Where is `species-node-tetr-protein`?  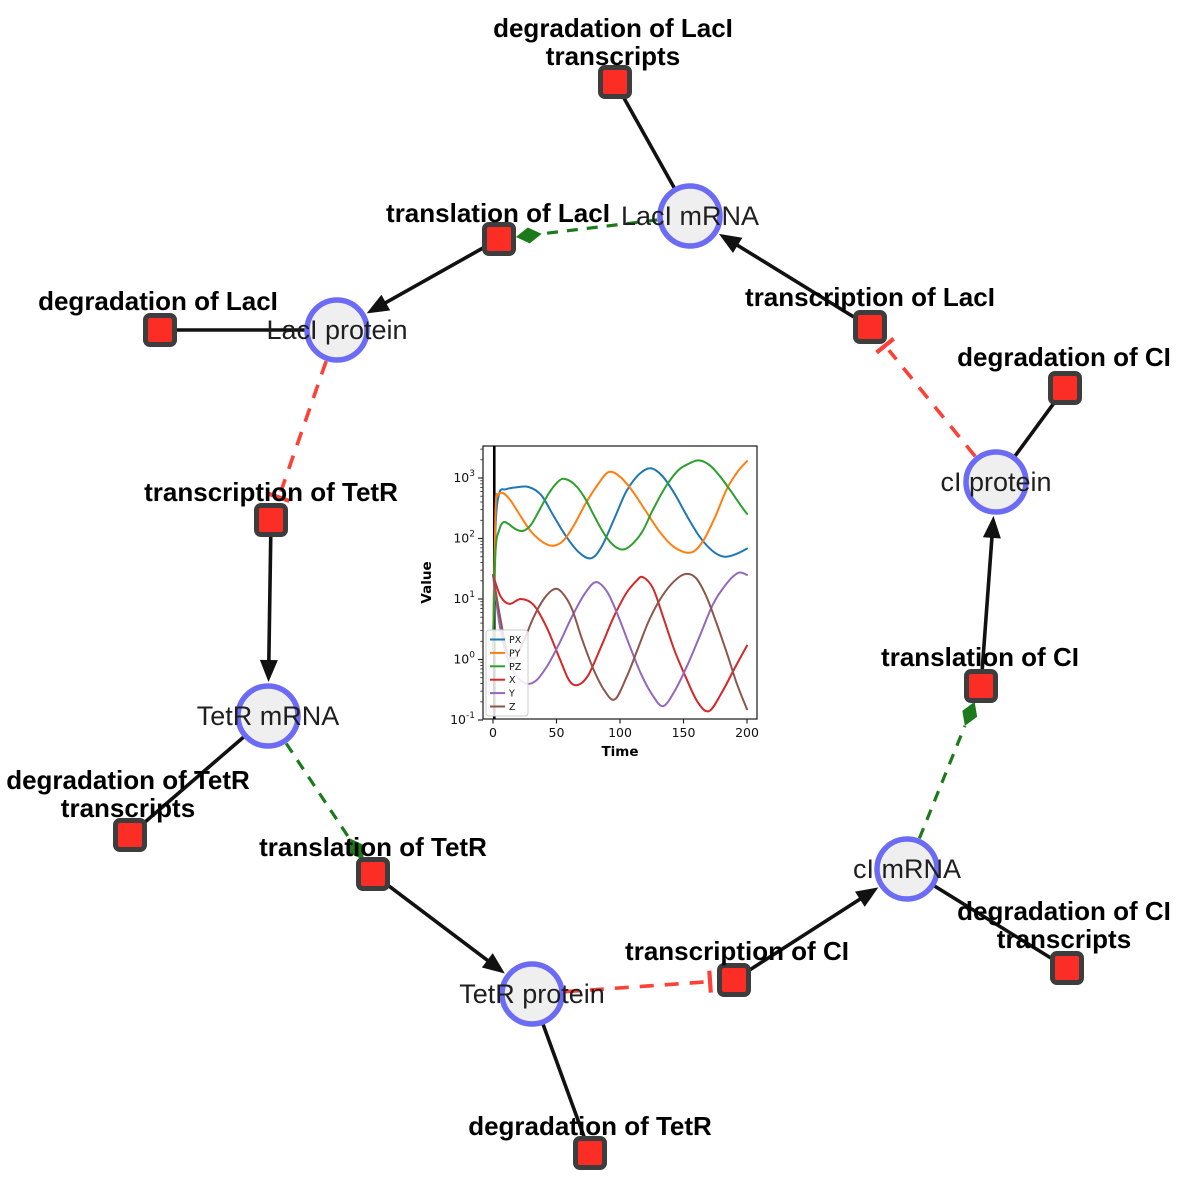 species-node-tetr-protein is located at coordinates (532, 994).